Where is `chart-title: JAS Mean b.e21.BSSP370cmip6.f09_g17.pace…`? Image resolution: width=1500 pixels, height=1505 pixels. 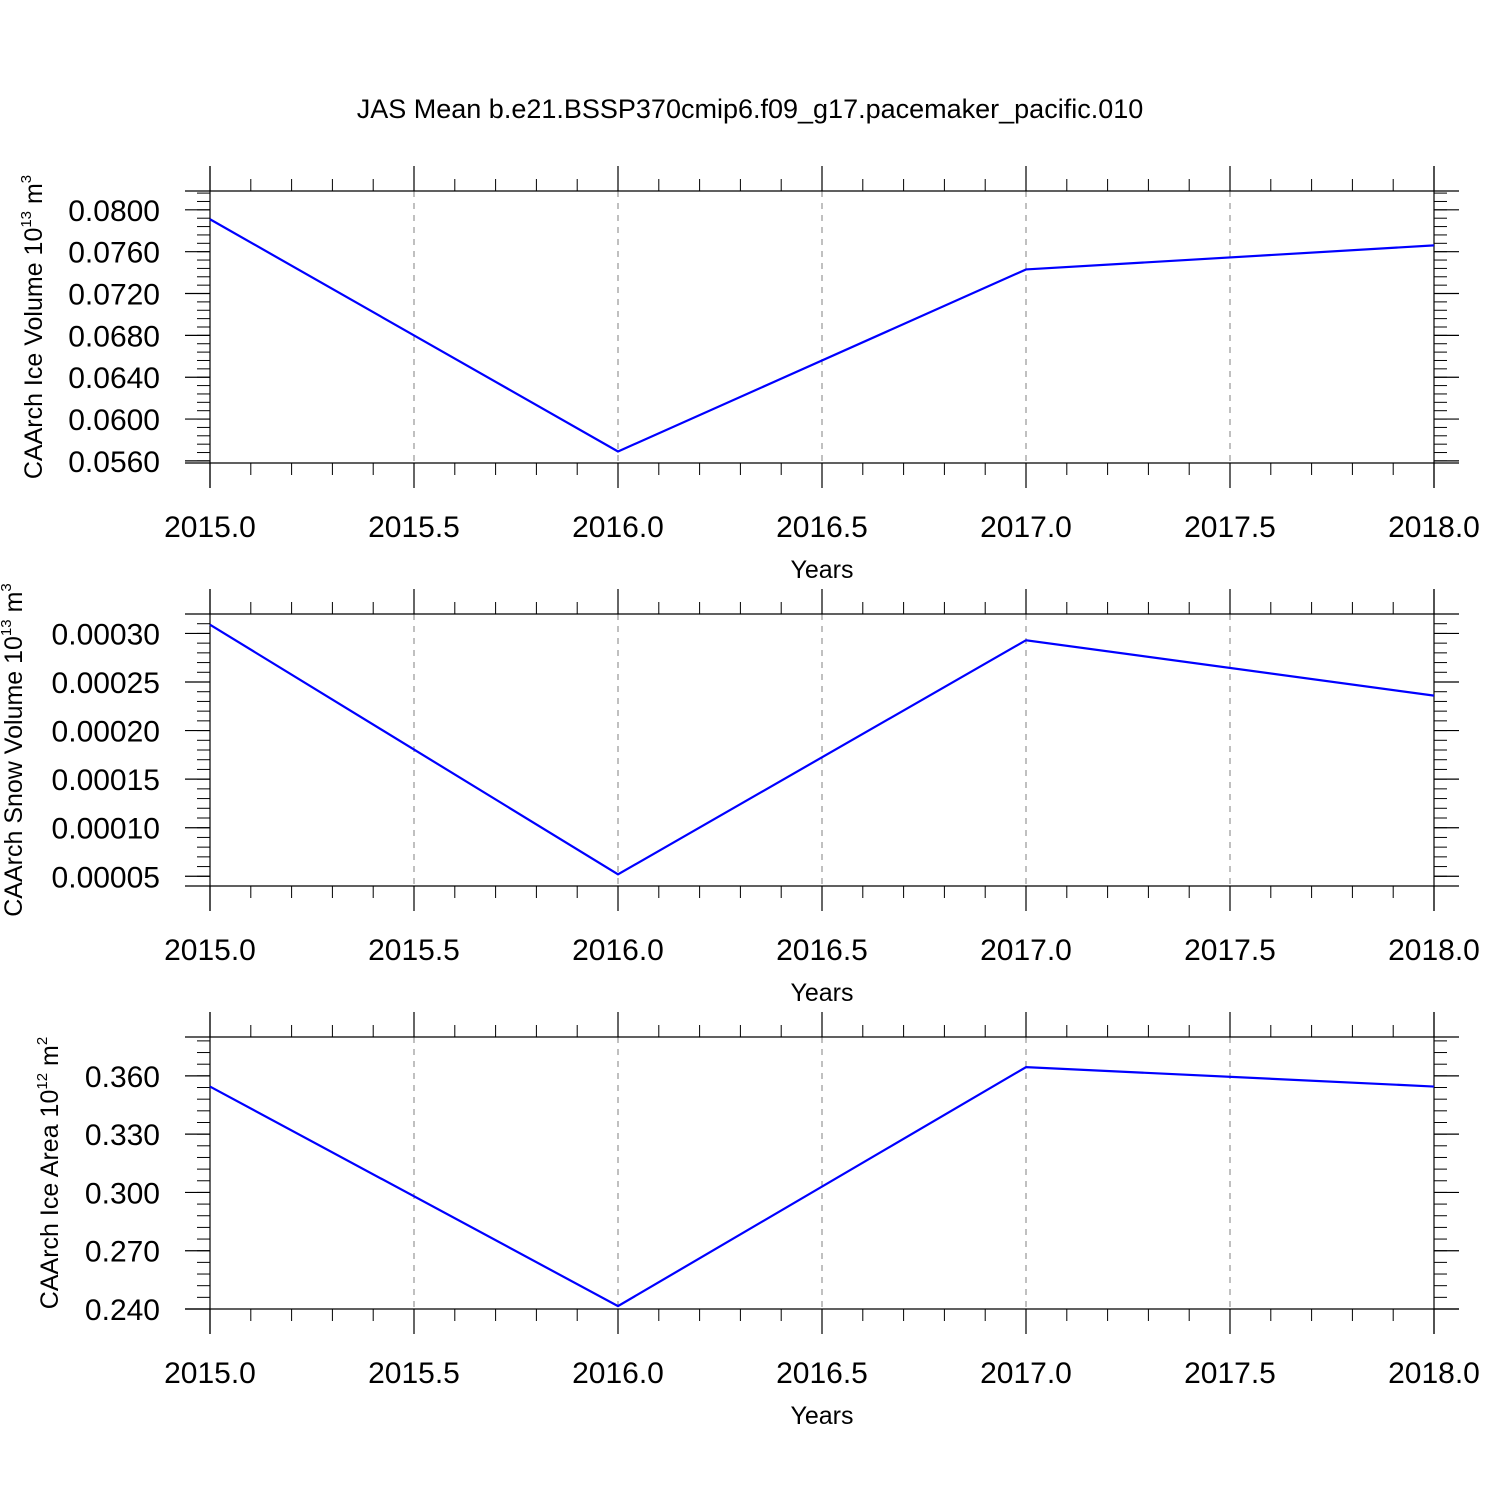 chart-title: JAS Mean b.e21.BSSP370cmip6.f09_g17.pace… is located at coordinates (750, 109).